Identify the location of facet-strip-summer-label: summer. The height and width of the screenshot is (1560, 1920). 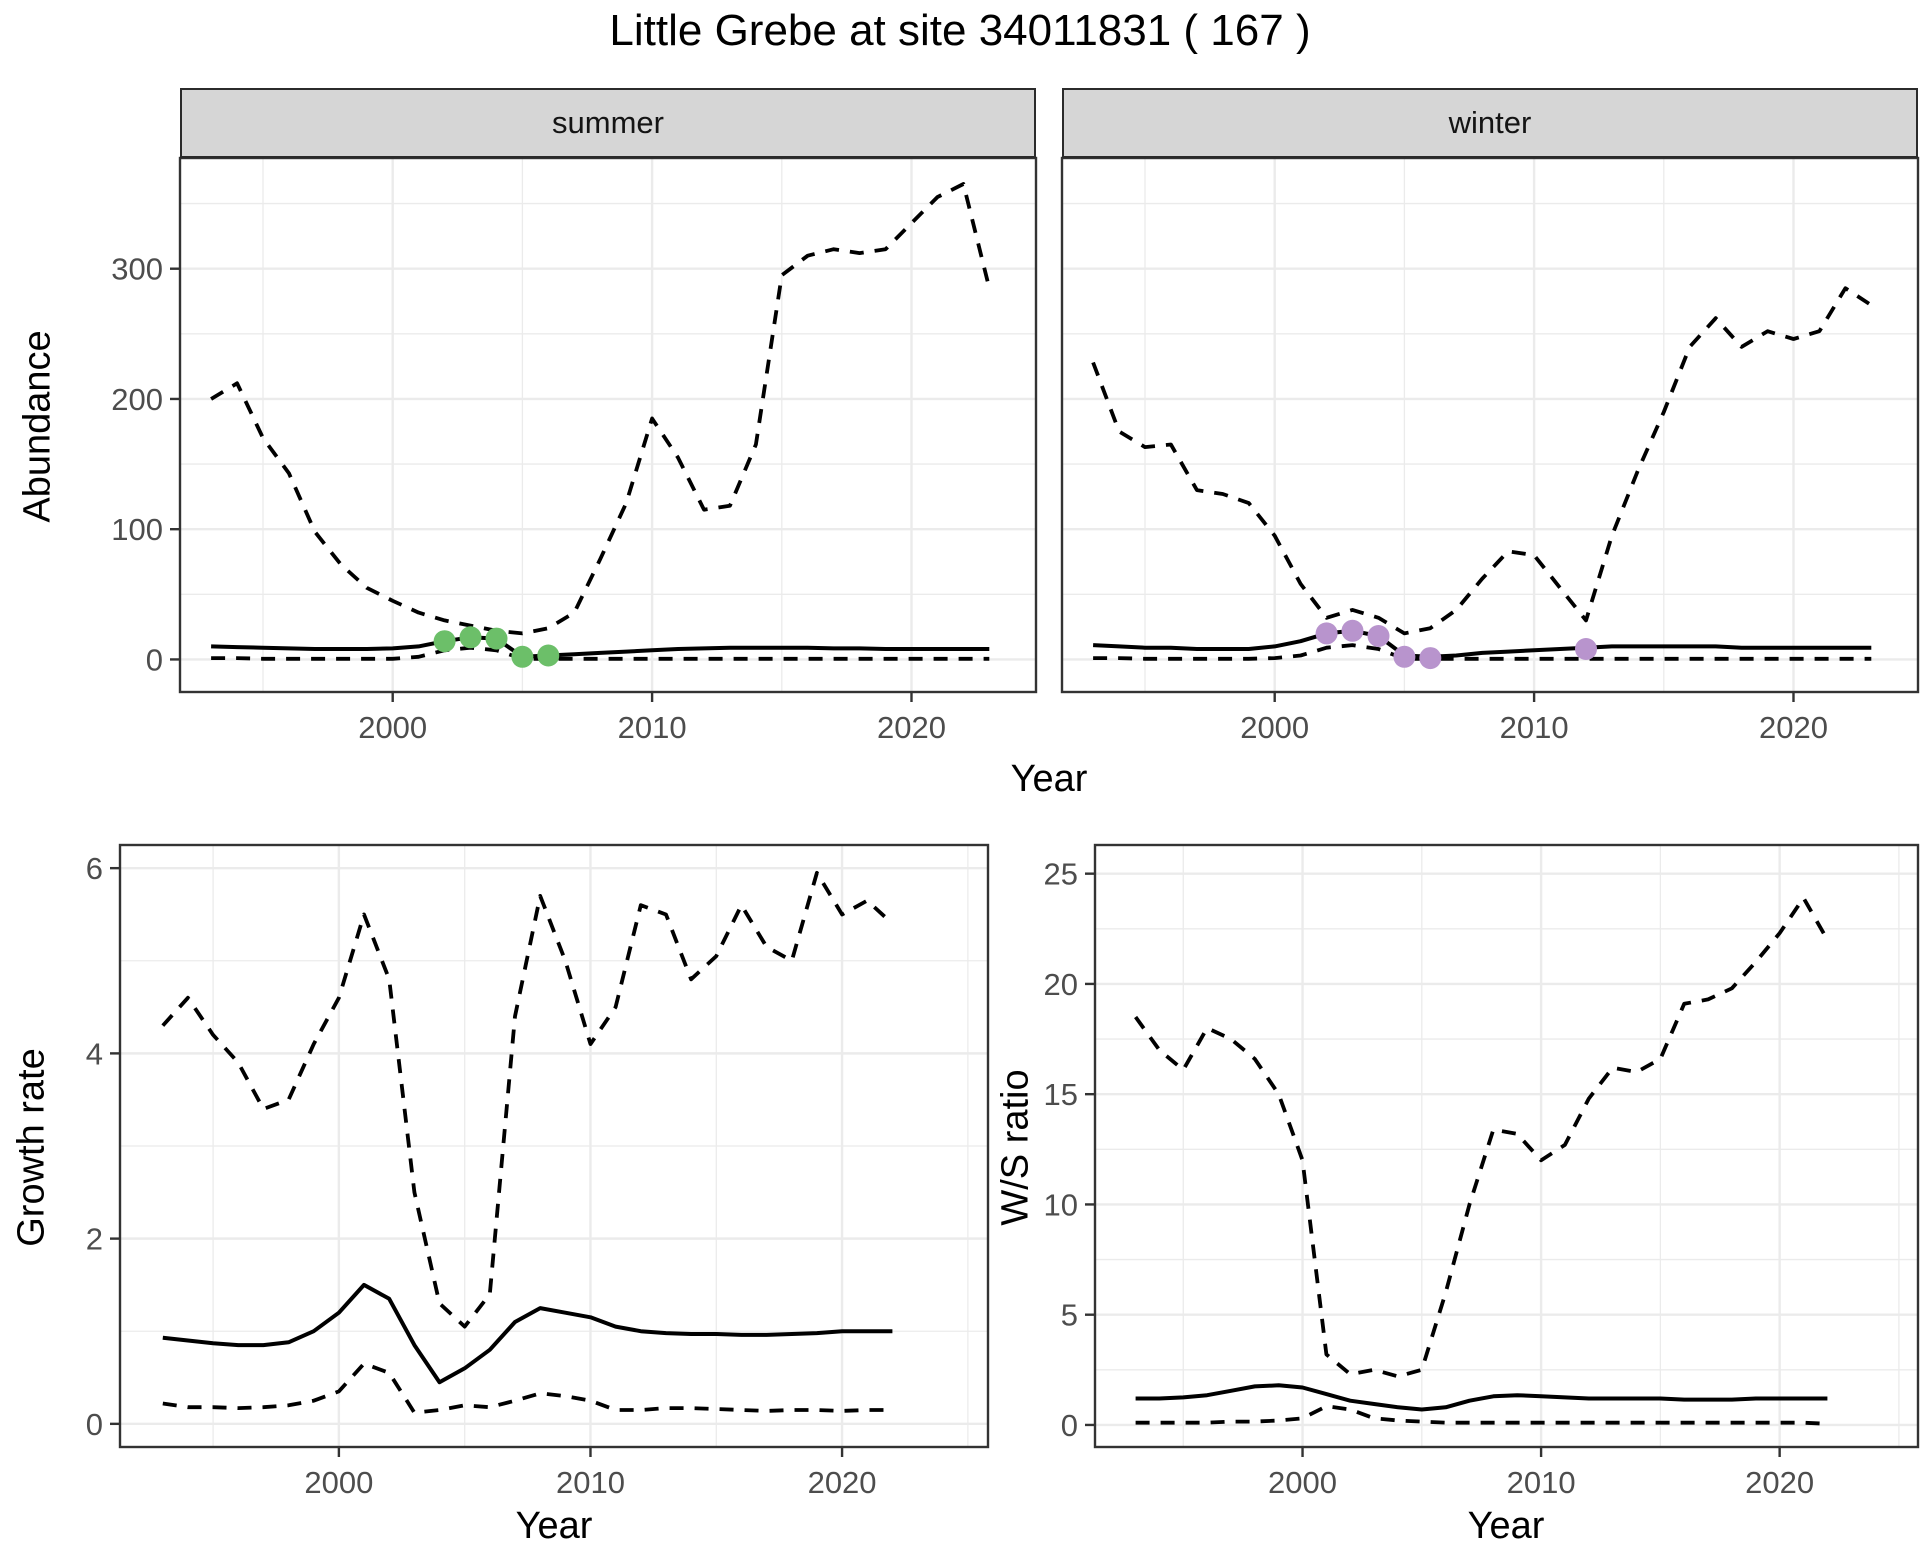
(608, 122).